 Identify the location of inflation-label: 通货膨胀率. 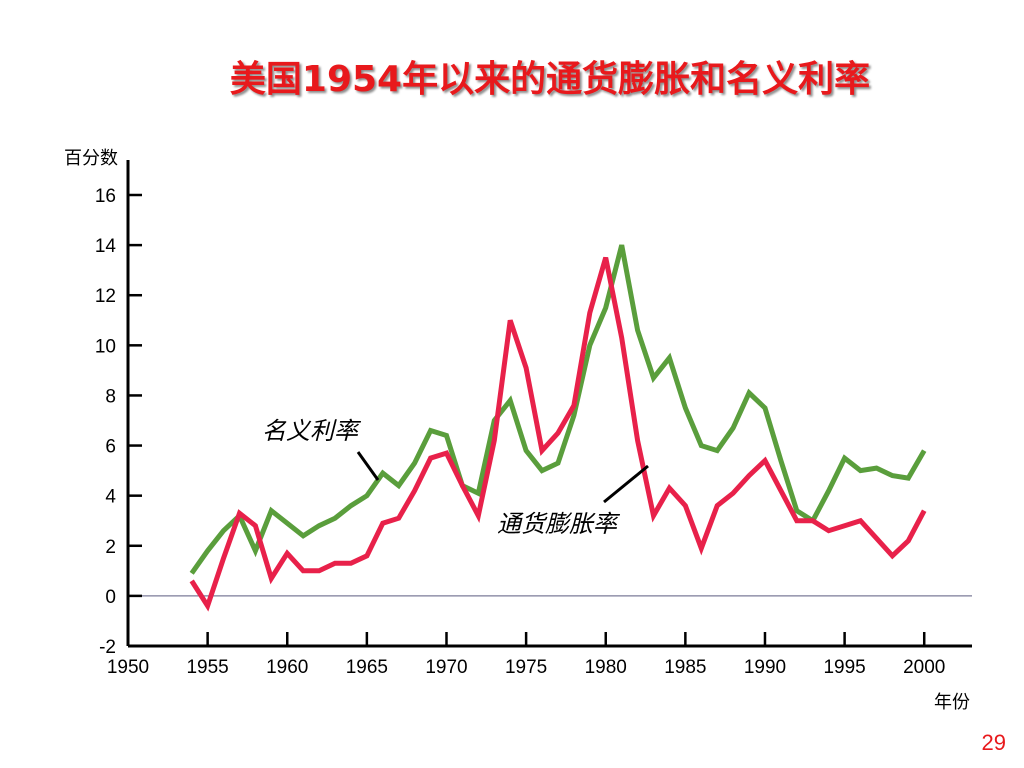
(559, 524).